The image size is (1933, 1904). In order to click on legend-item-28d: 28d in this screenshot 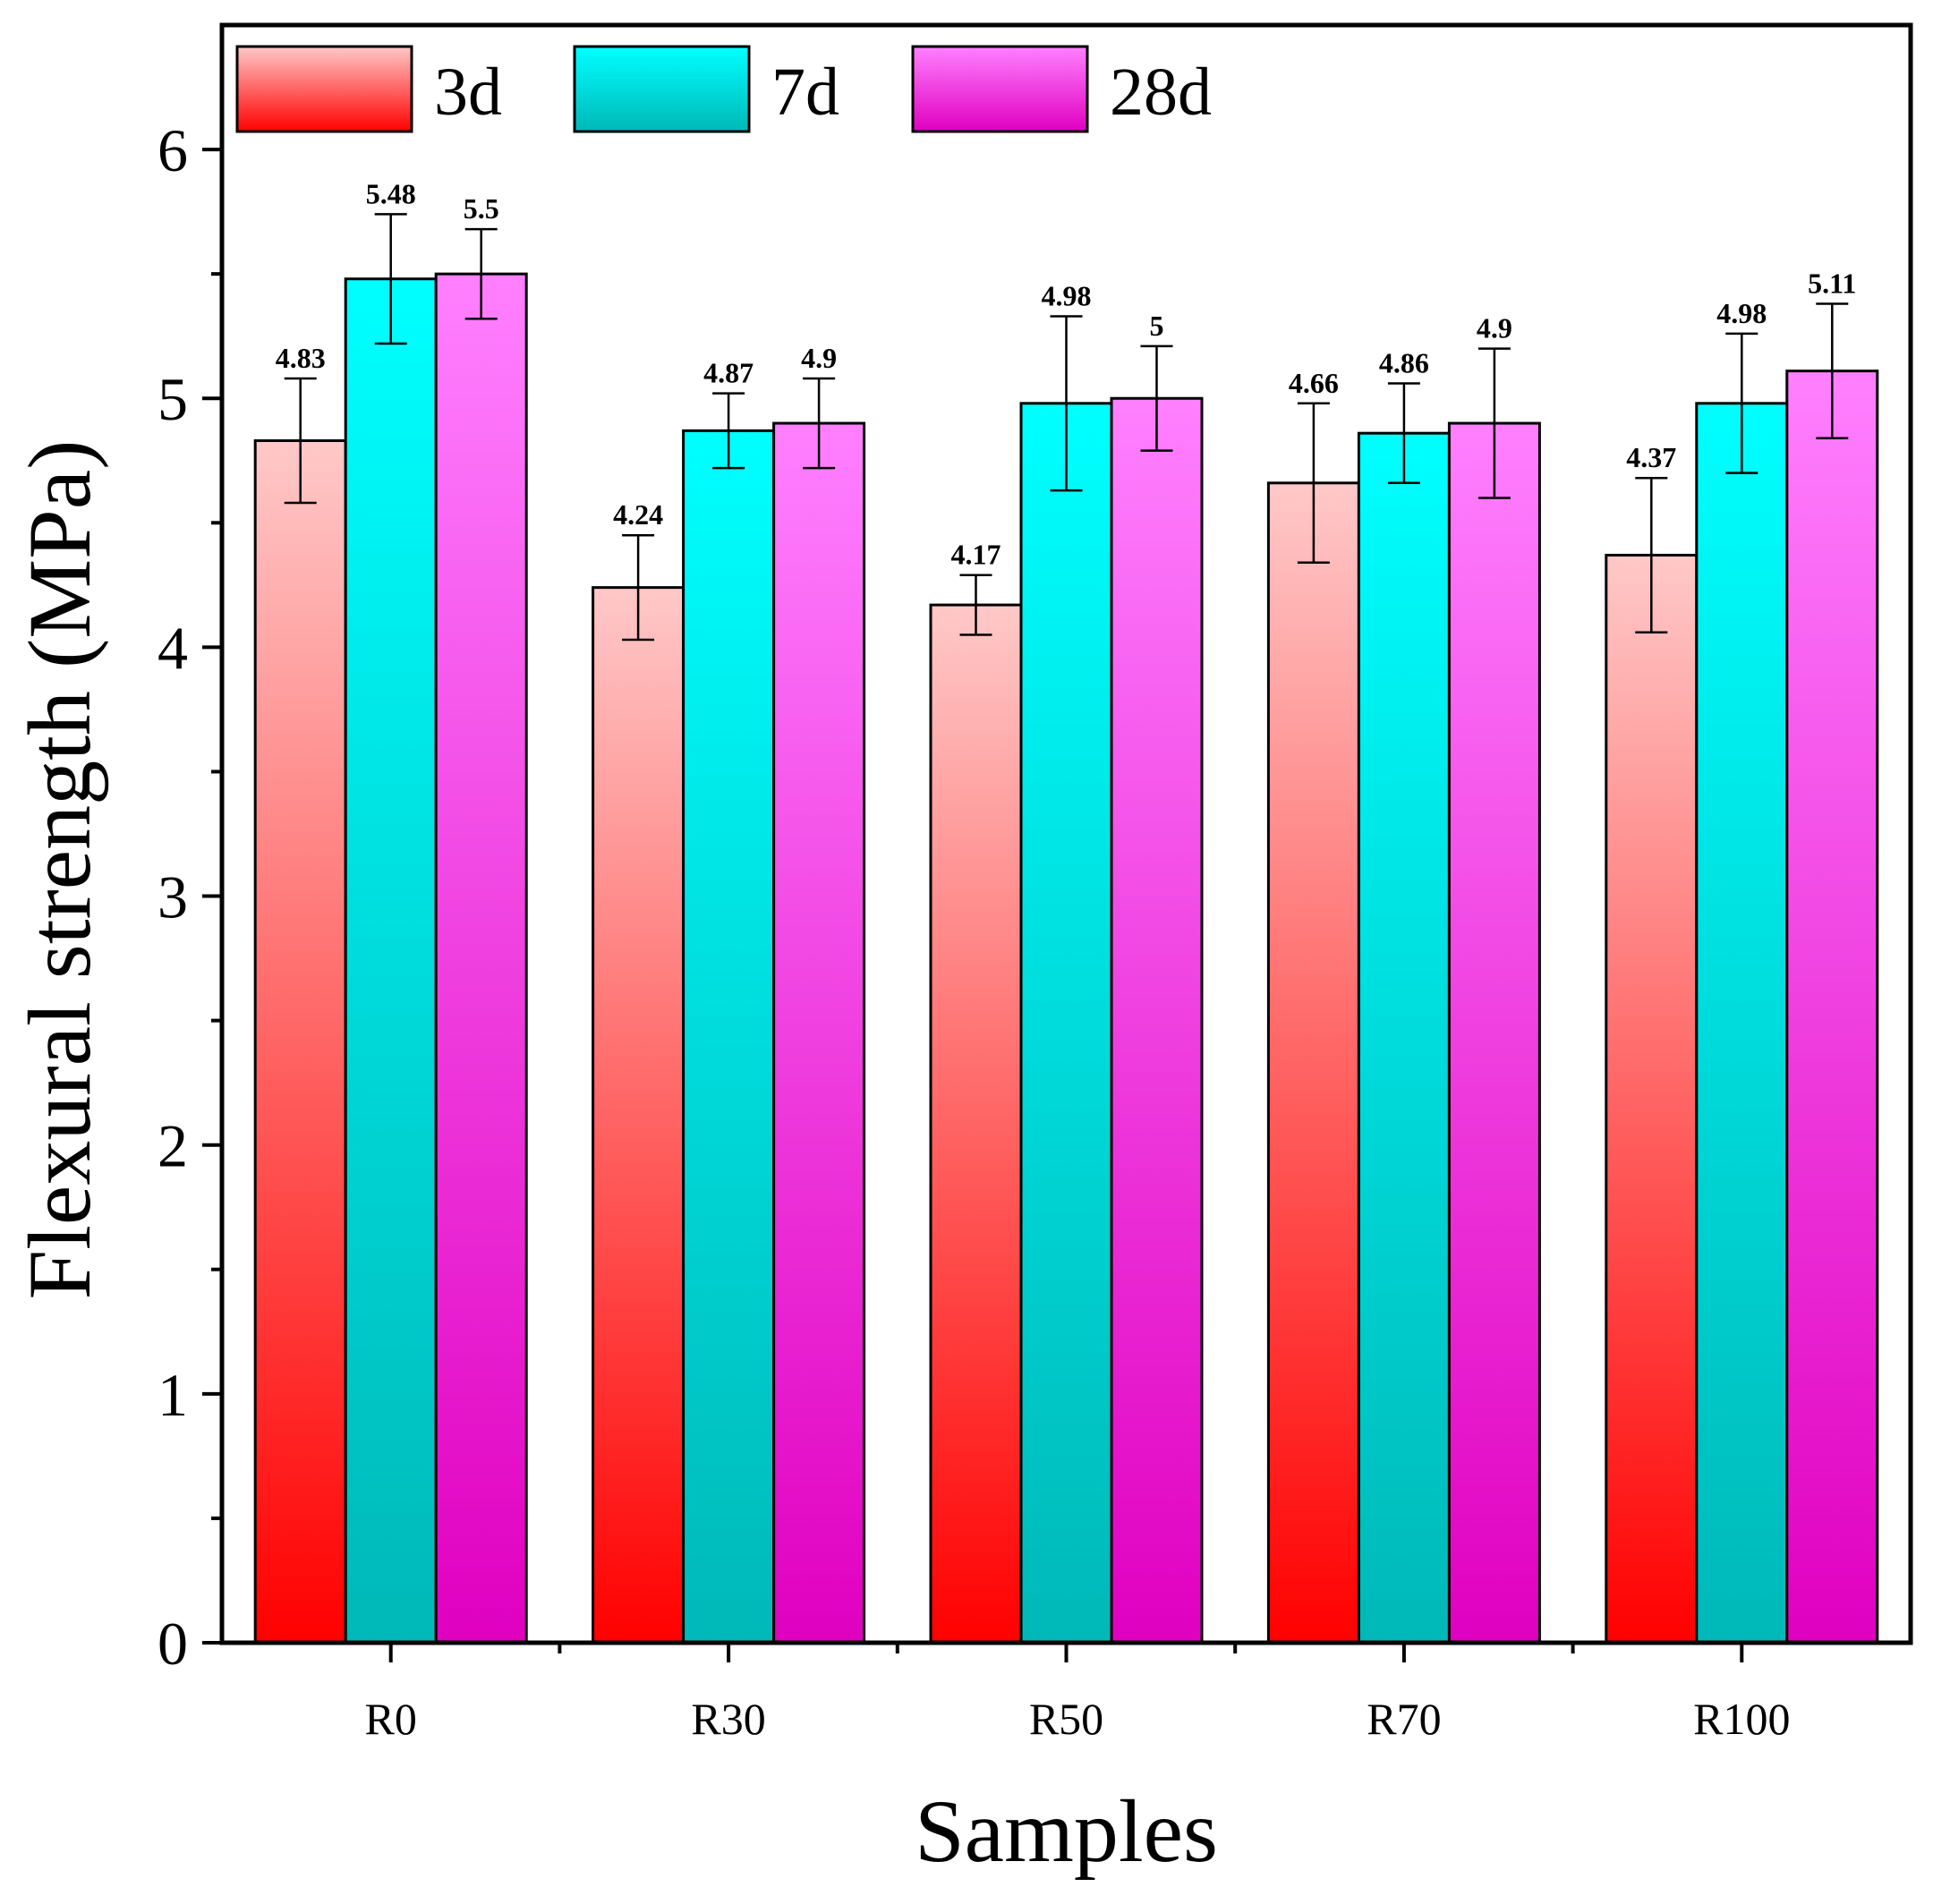, I will do `click(1061, 89)`.